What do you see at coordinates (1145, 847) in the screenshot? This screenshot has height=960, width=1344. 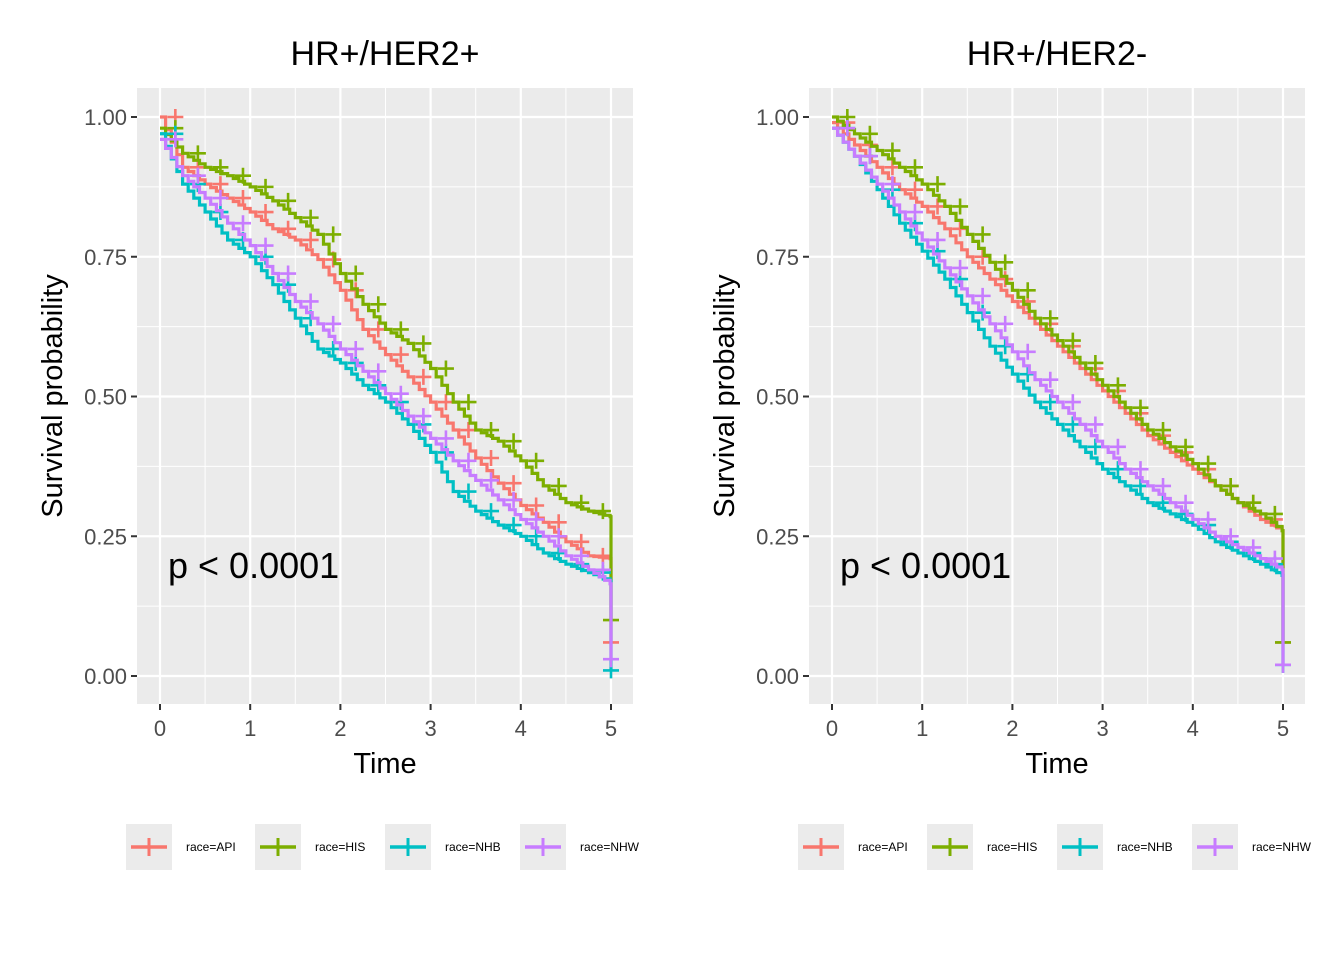 I see `legend-label: race=NHB` at bounding box center [1145, 847].